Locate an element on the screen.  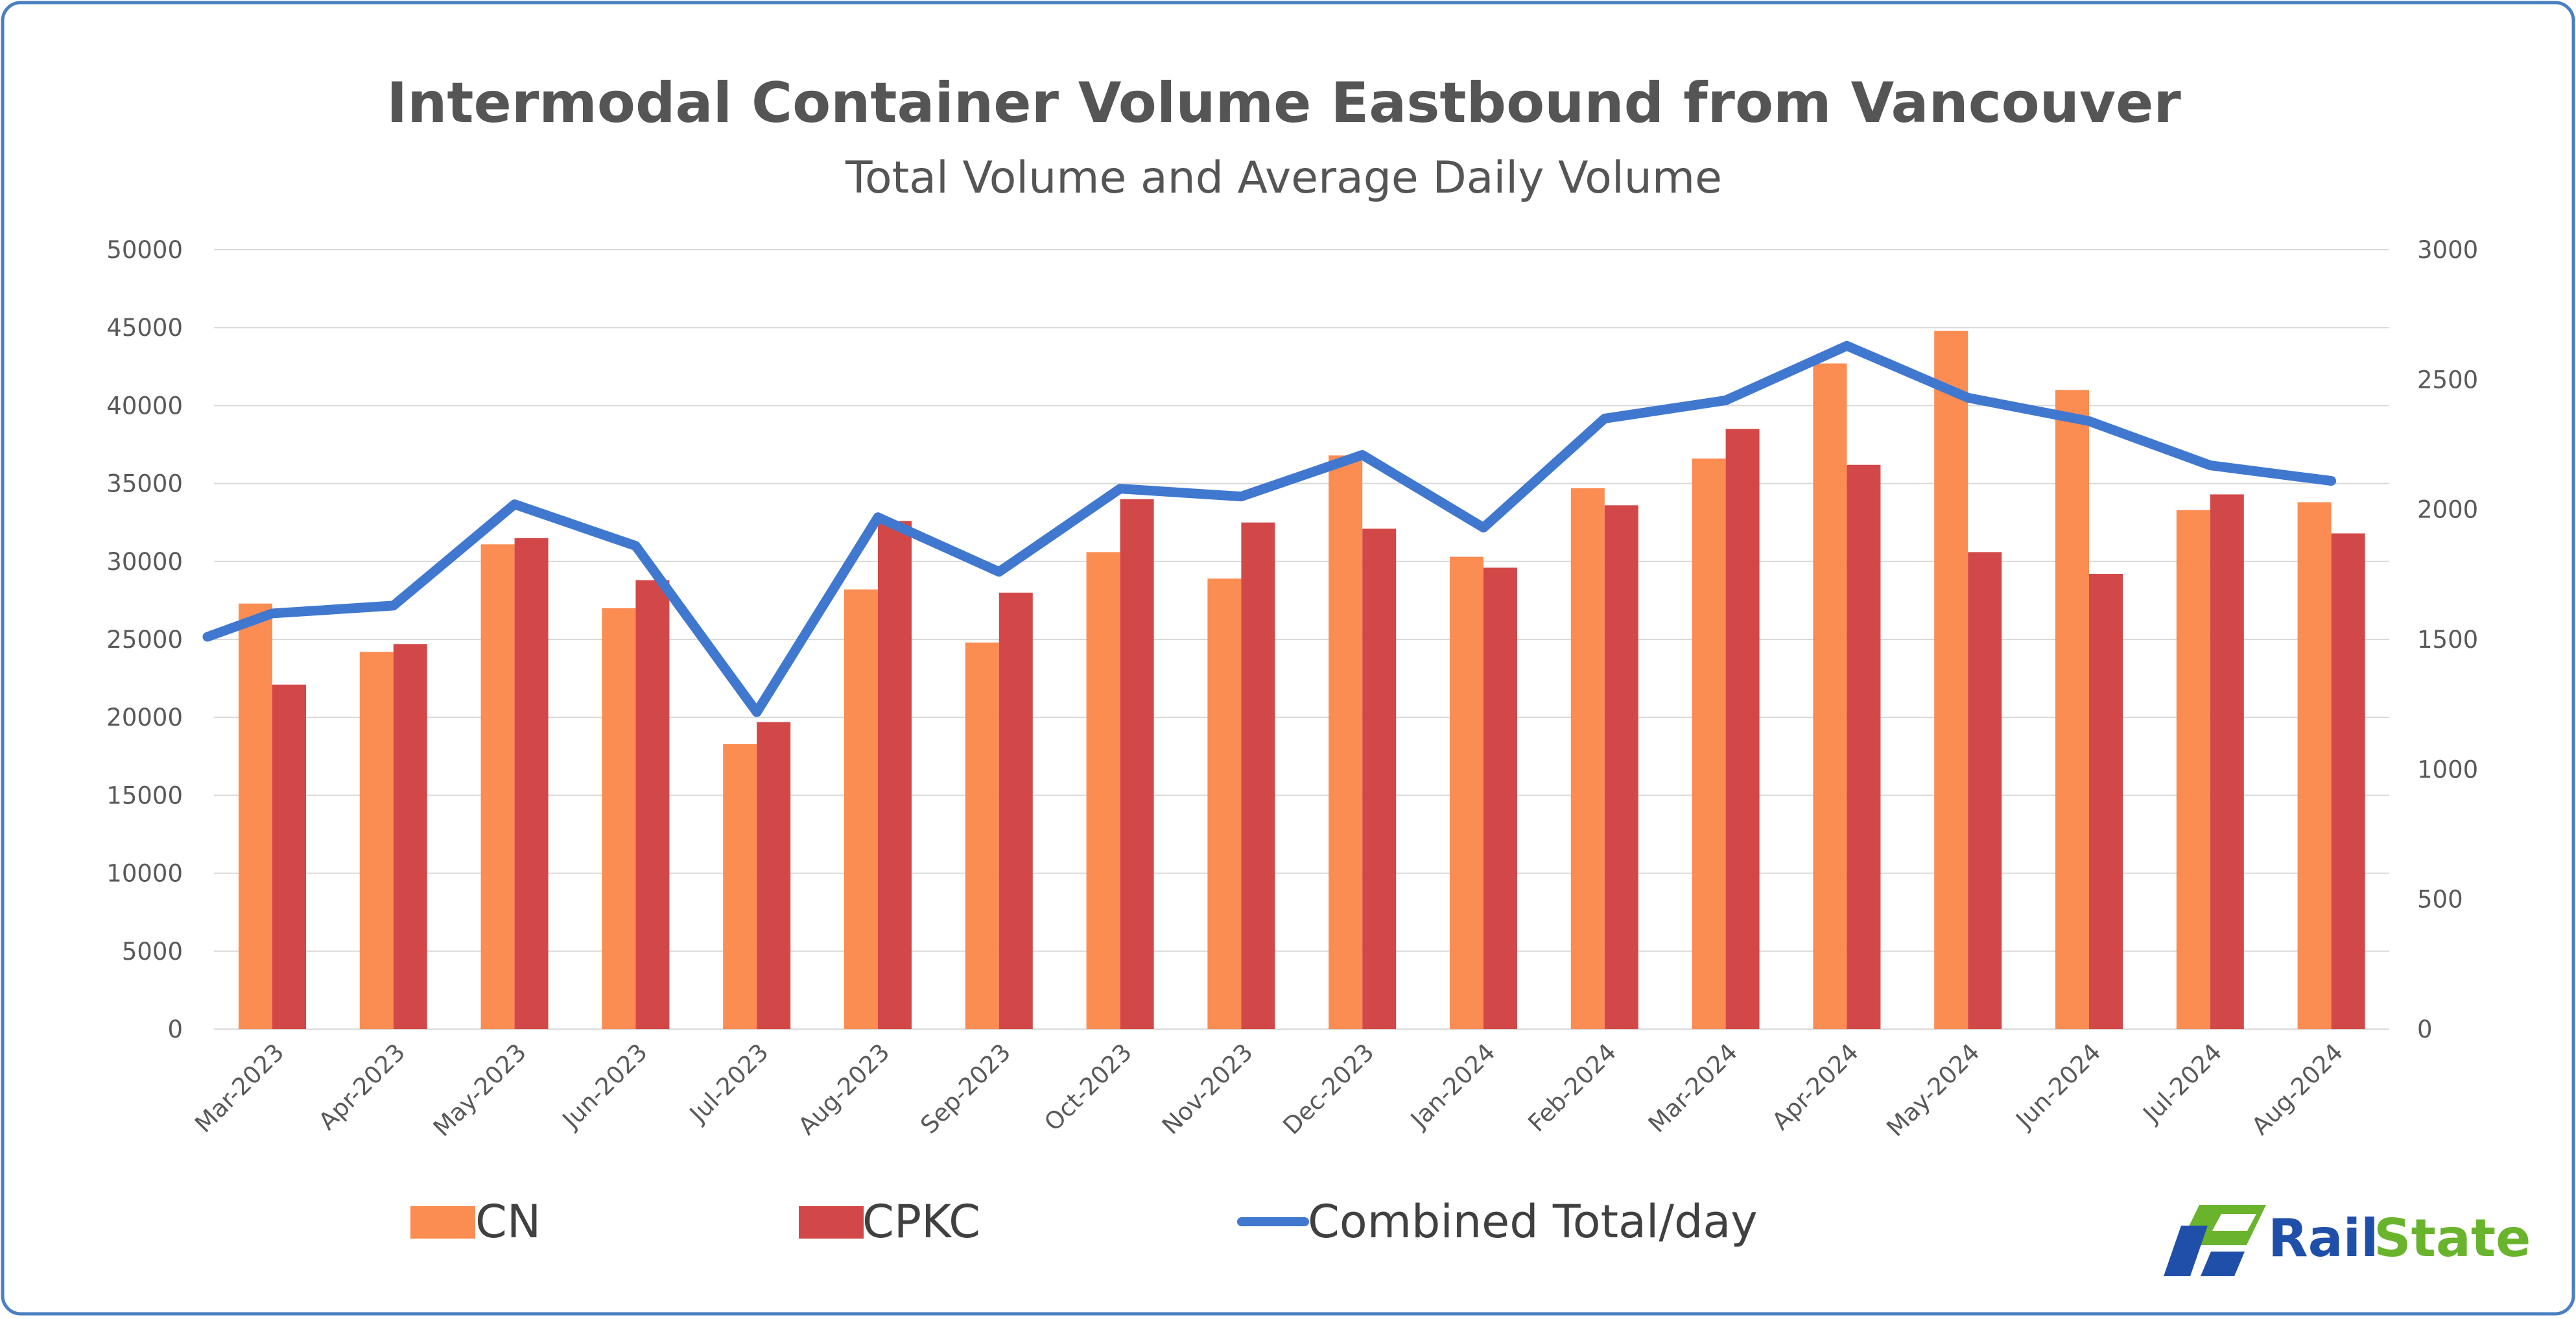
chart-subtitle: Total Volume and Average Daily Volume is located at coordinates (1283, 178).